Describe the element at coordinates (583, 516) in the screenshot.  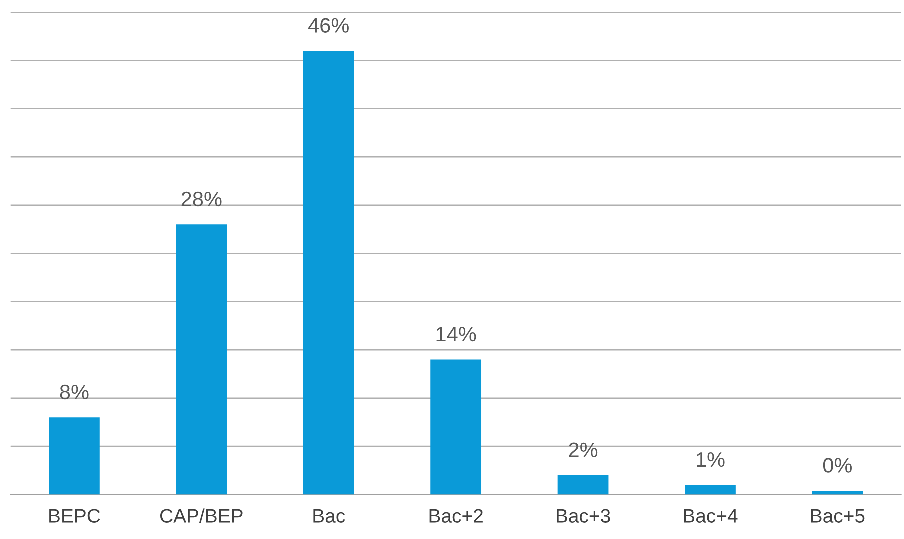
I see `x-tick-label: Bac+3` at that location.